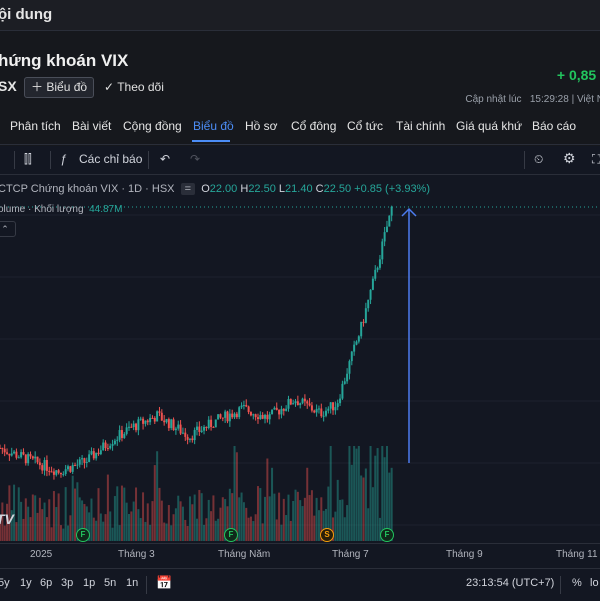  What do you see at coordinates (365, 126) in the screenshot?
I see `tab-dividends: Cổ tức` at bounding box center [365, 126].